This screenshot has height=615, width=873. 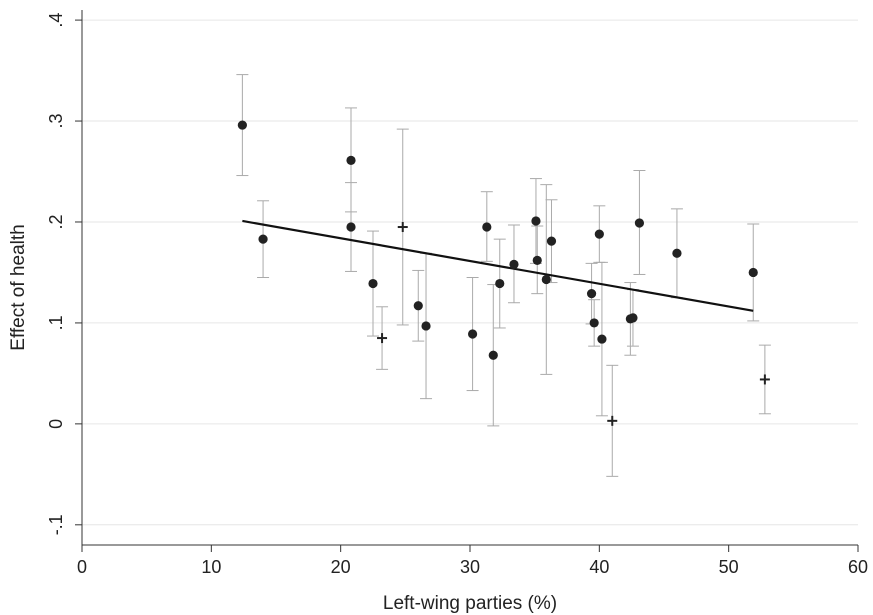 I want to click on x-tick-label: 20, so click(x=341, y=567).